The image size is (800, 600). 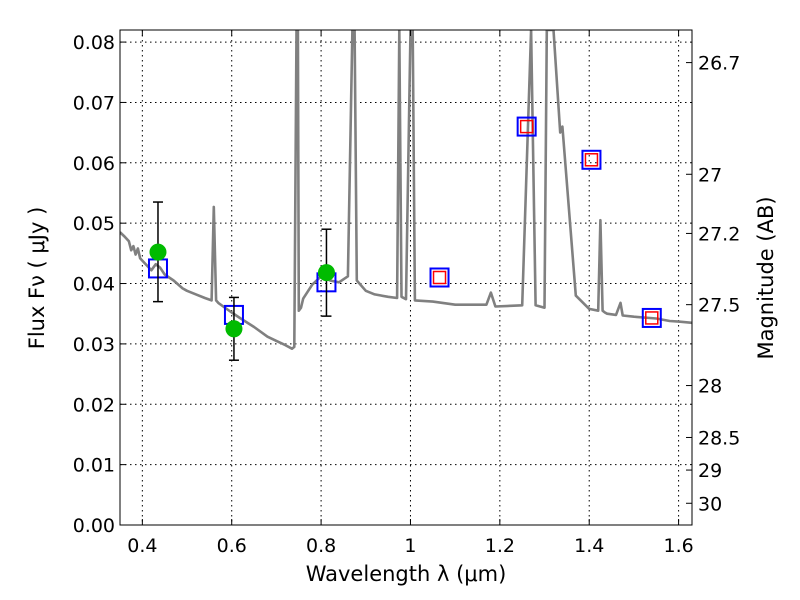 I want to click on magnitude-tick-label: 27.2, so click(x=719, y=234).